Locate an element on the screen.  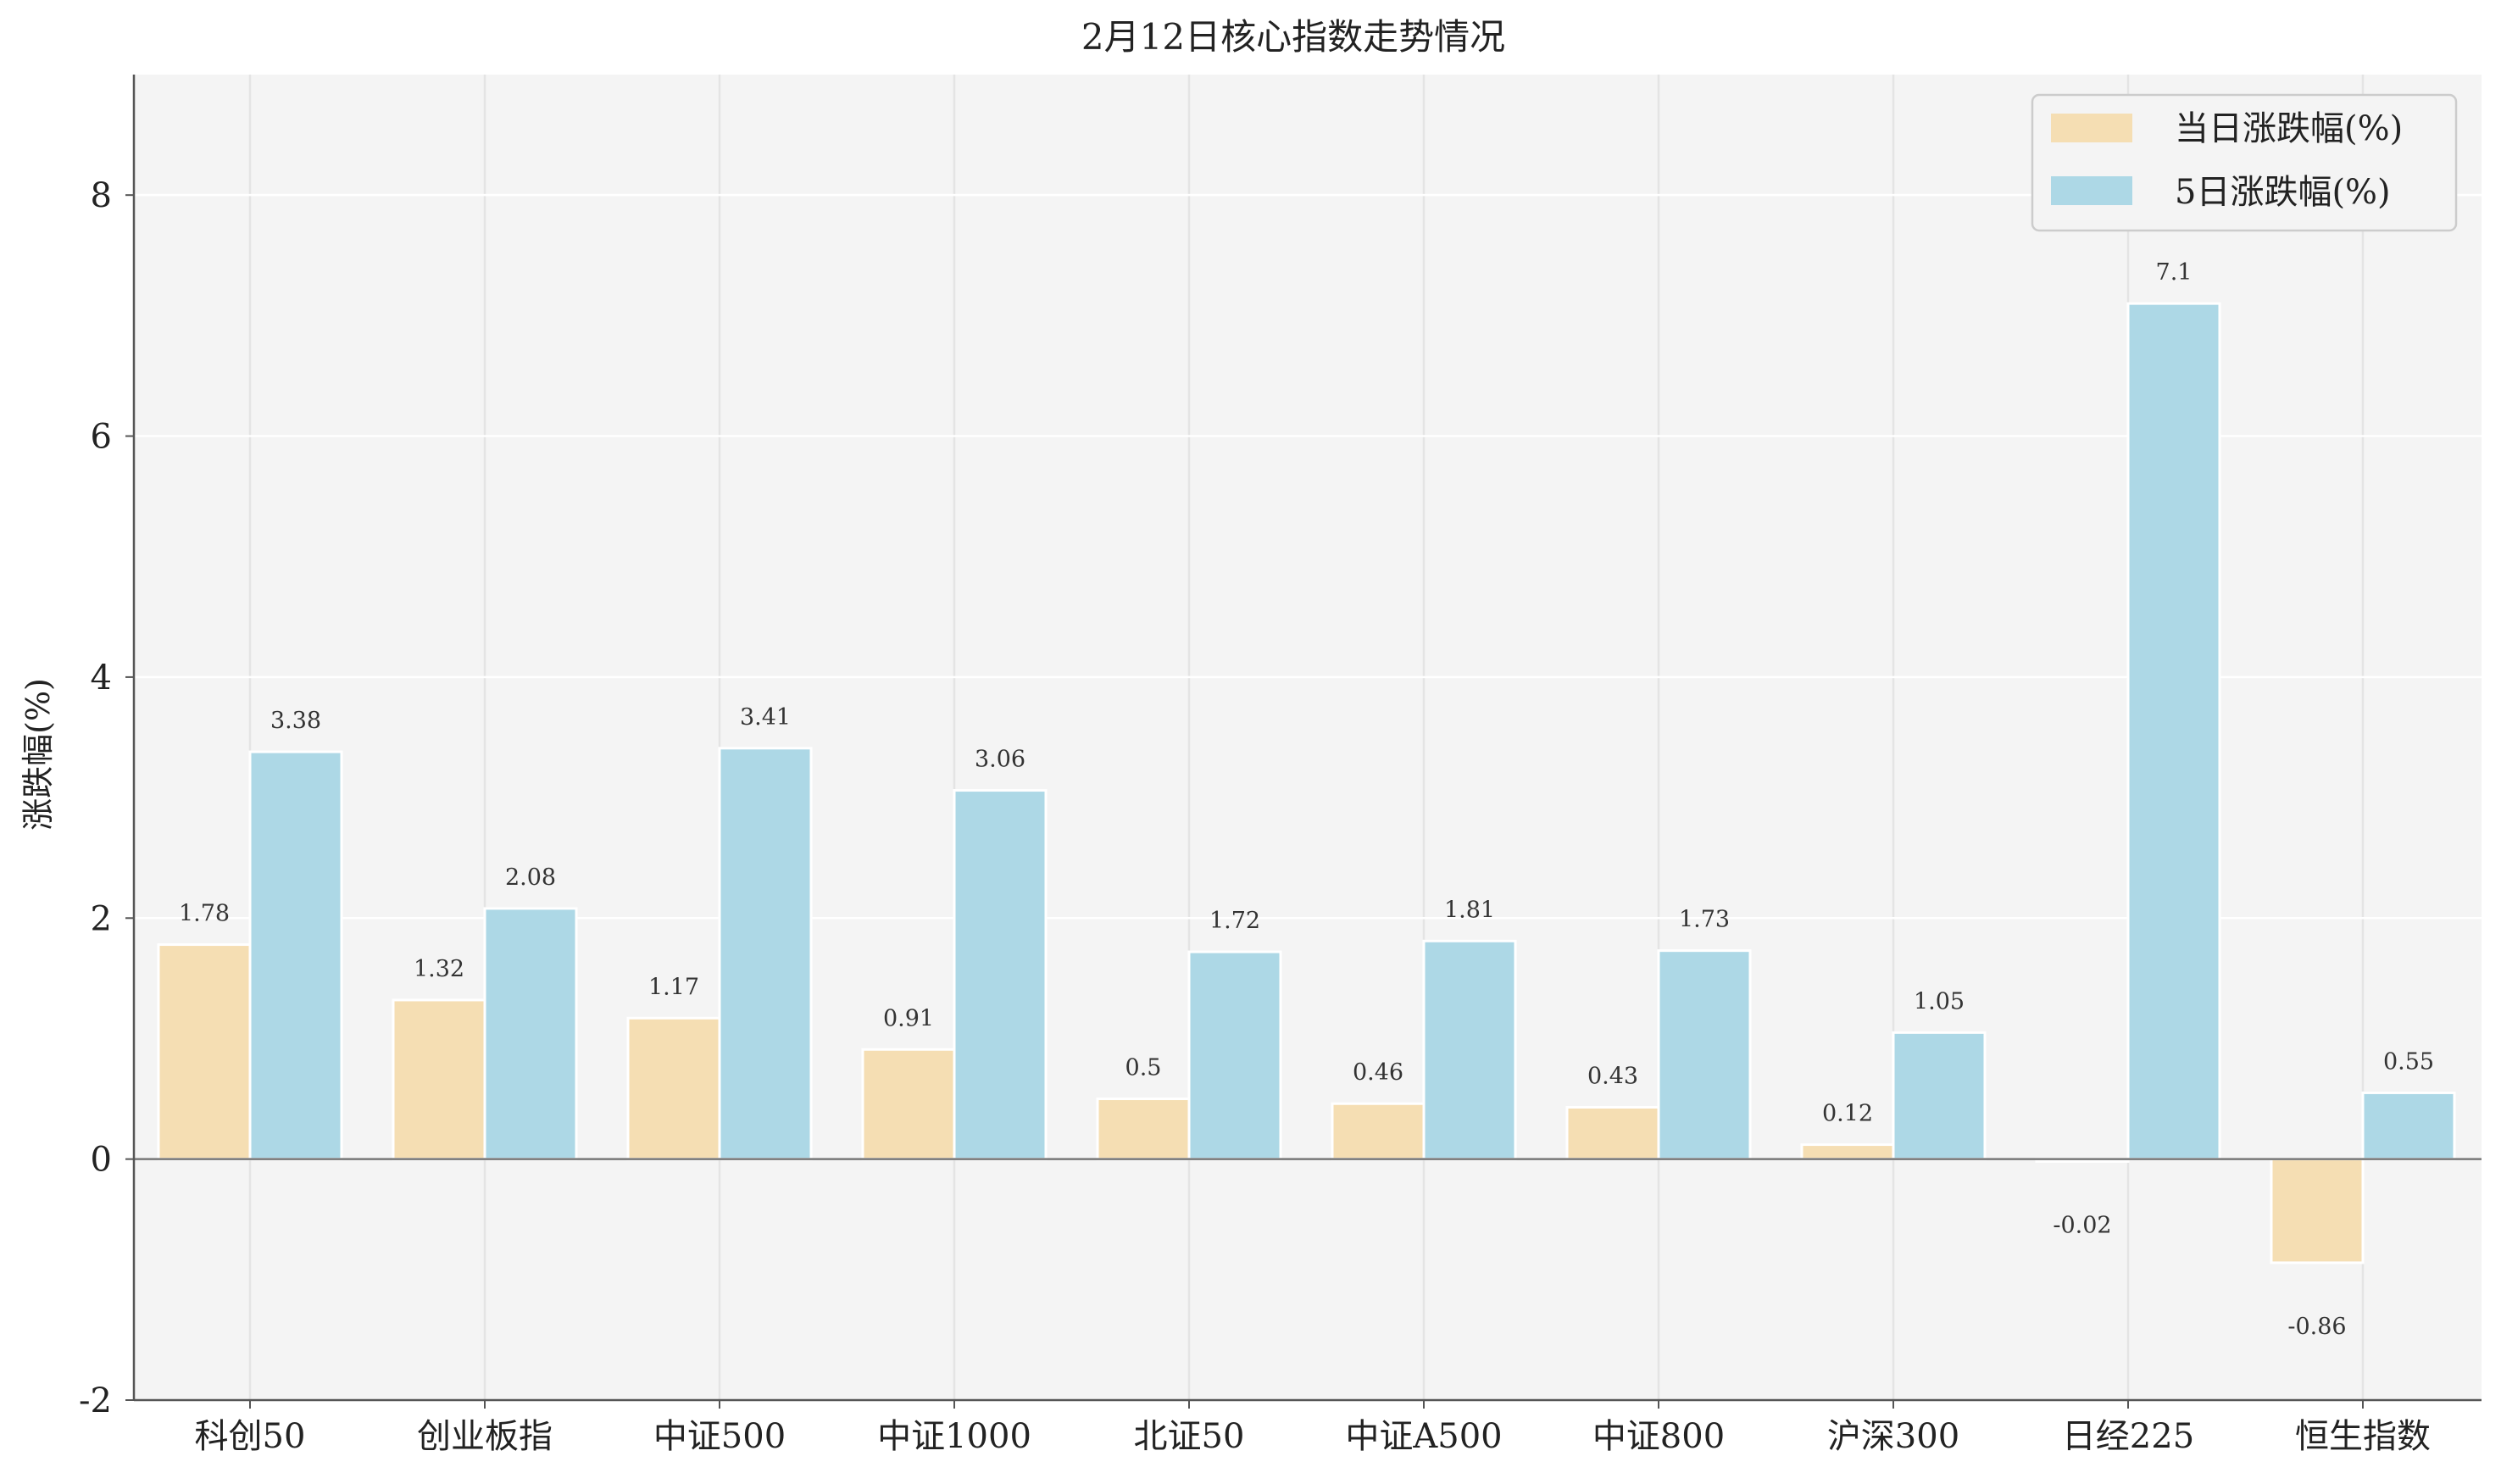
y-tick-label: -2 is located at coordinates (95, 1401).